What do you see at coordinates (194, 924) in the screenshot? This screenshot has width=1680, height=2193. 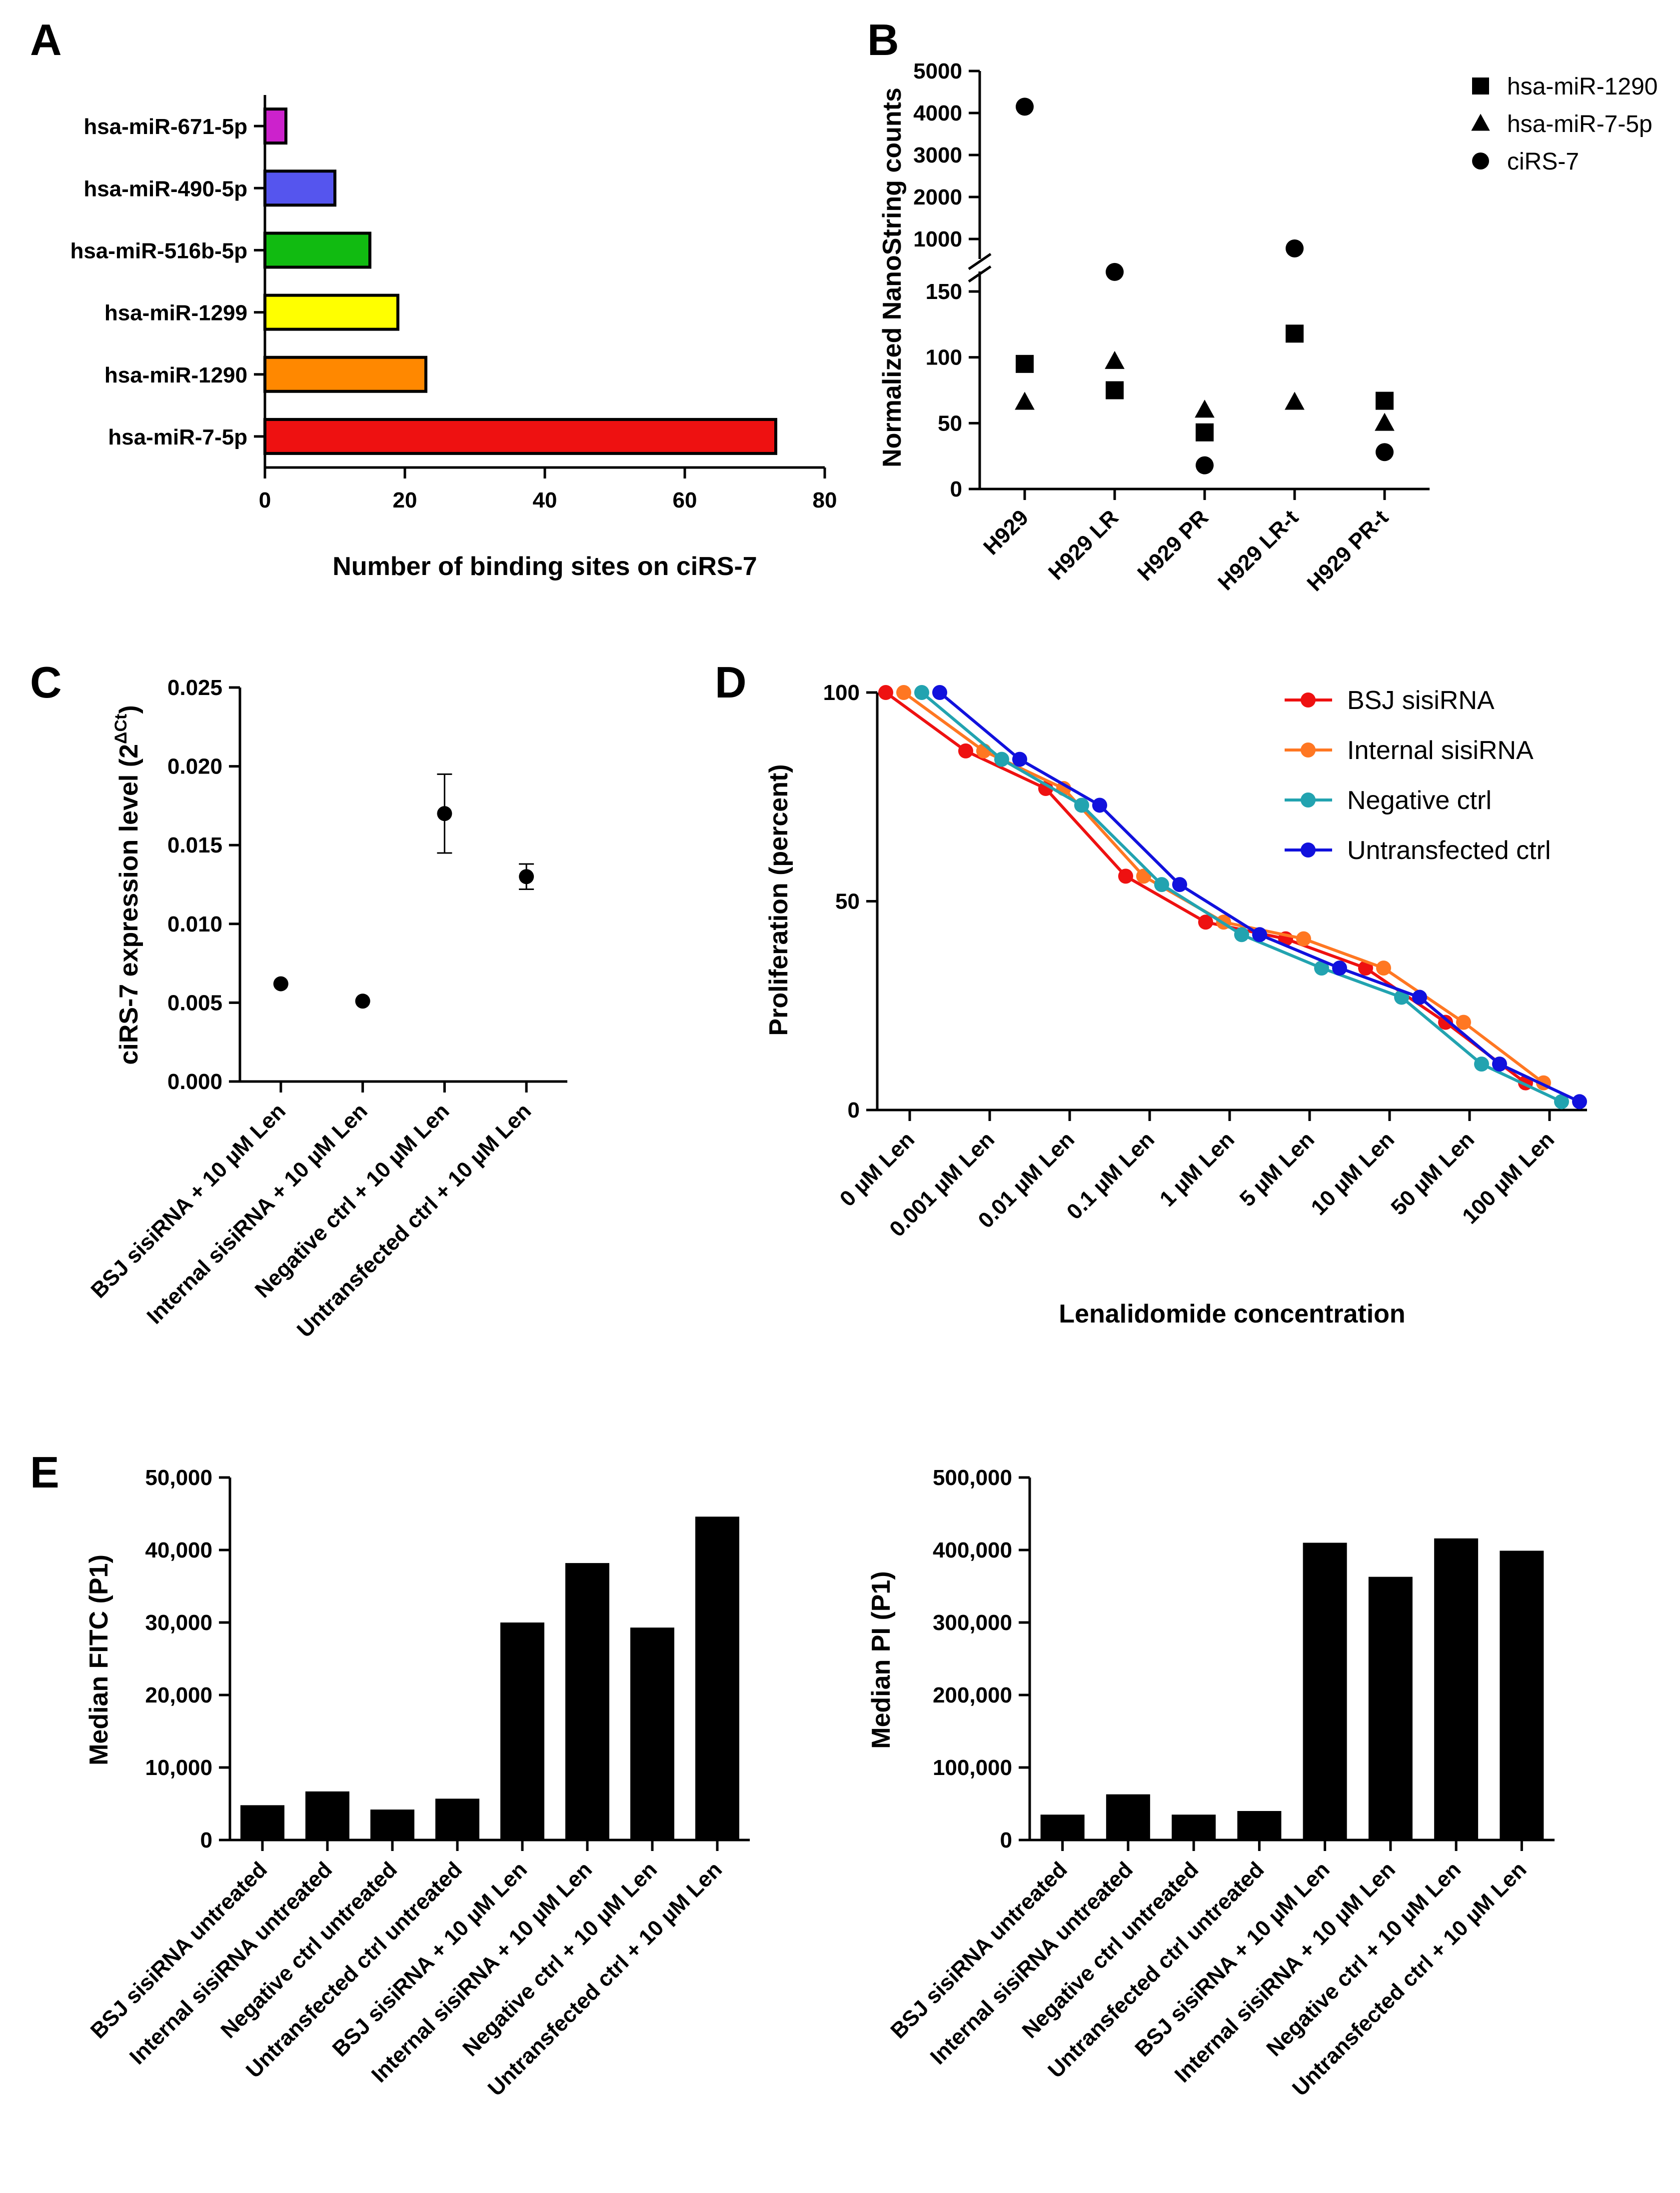 I see `y-tick-label: 0.010` at bounding box center [194, 924].